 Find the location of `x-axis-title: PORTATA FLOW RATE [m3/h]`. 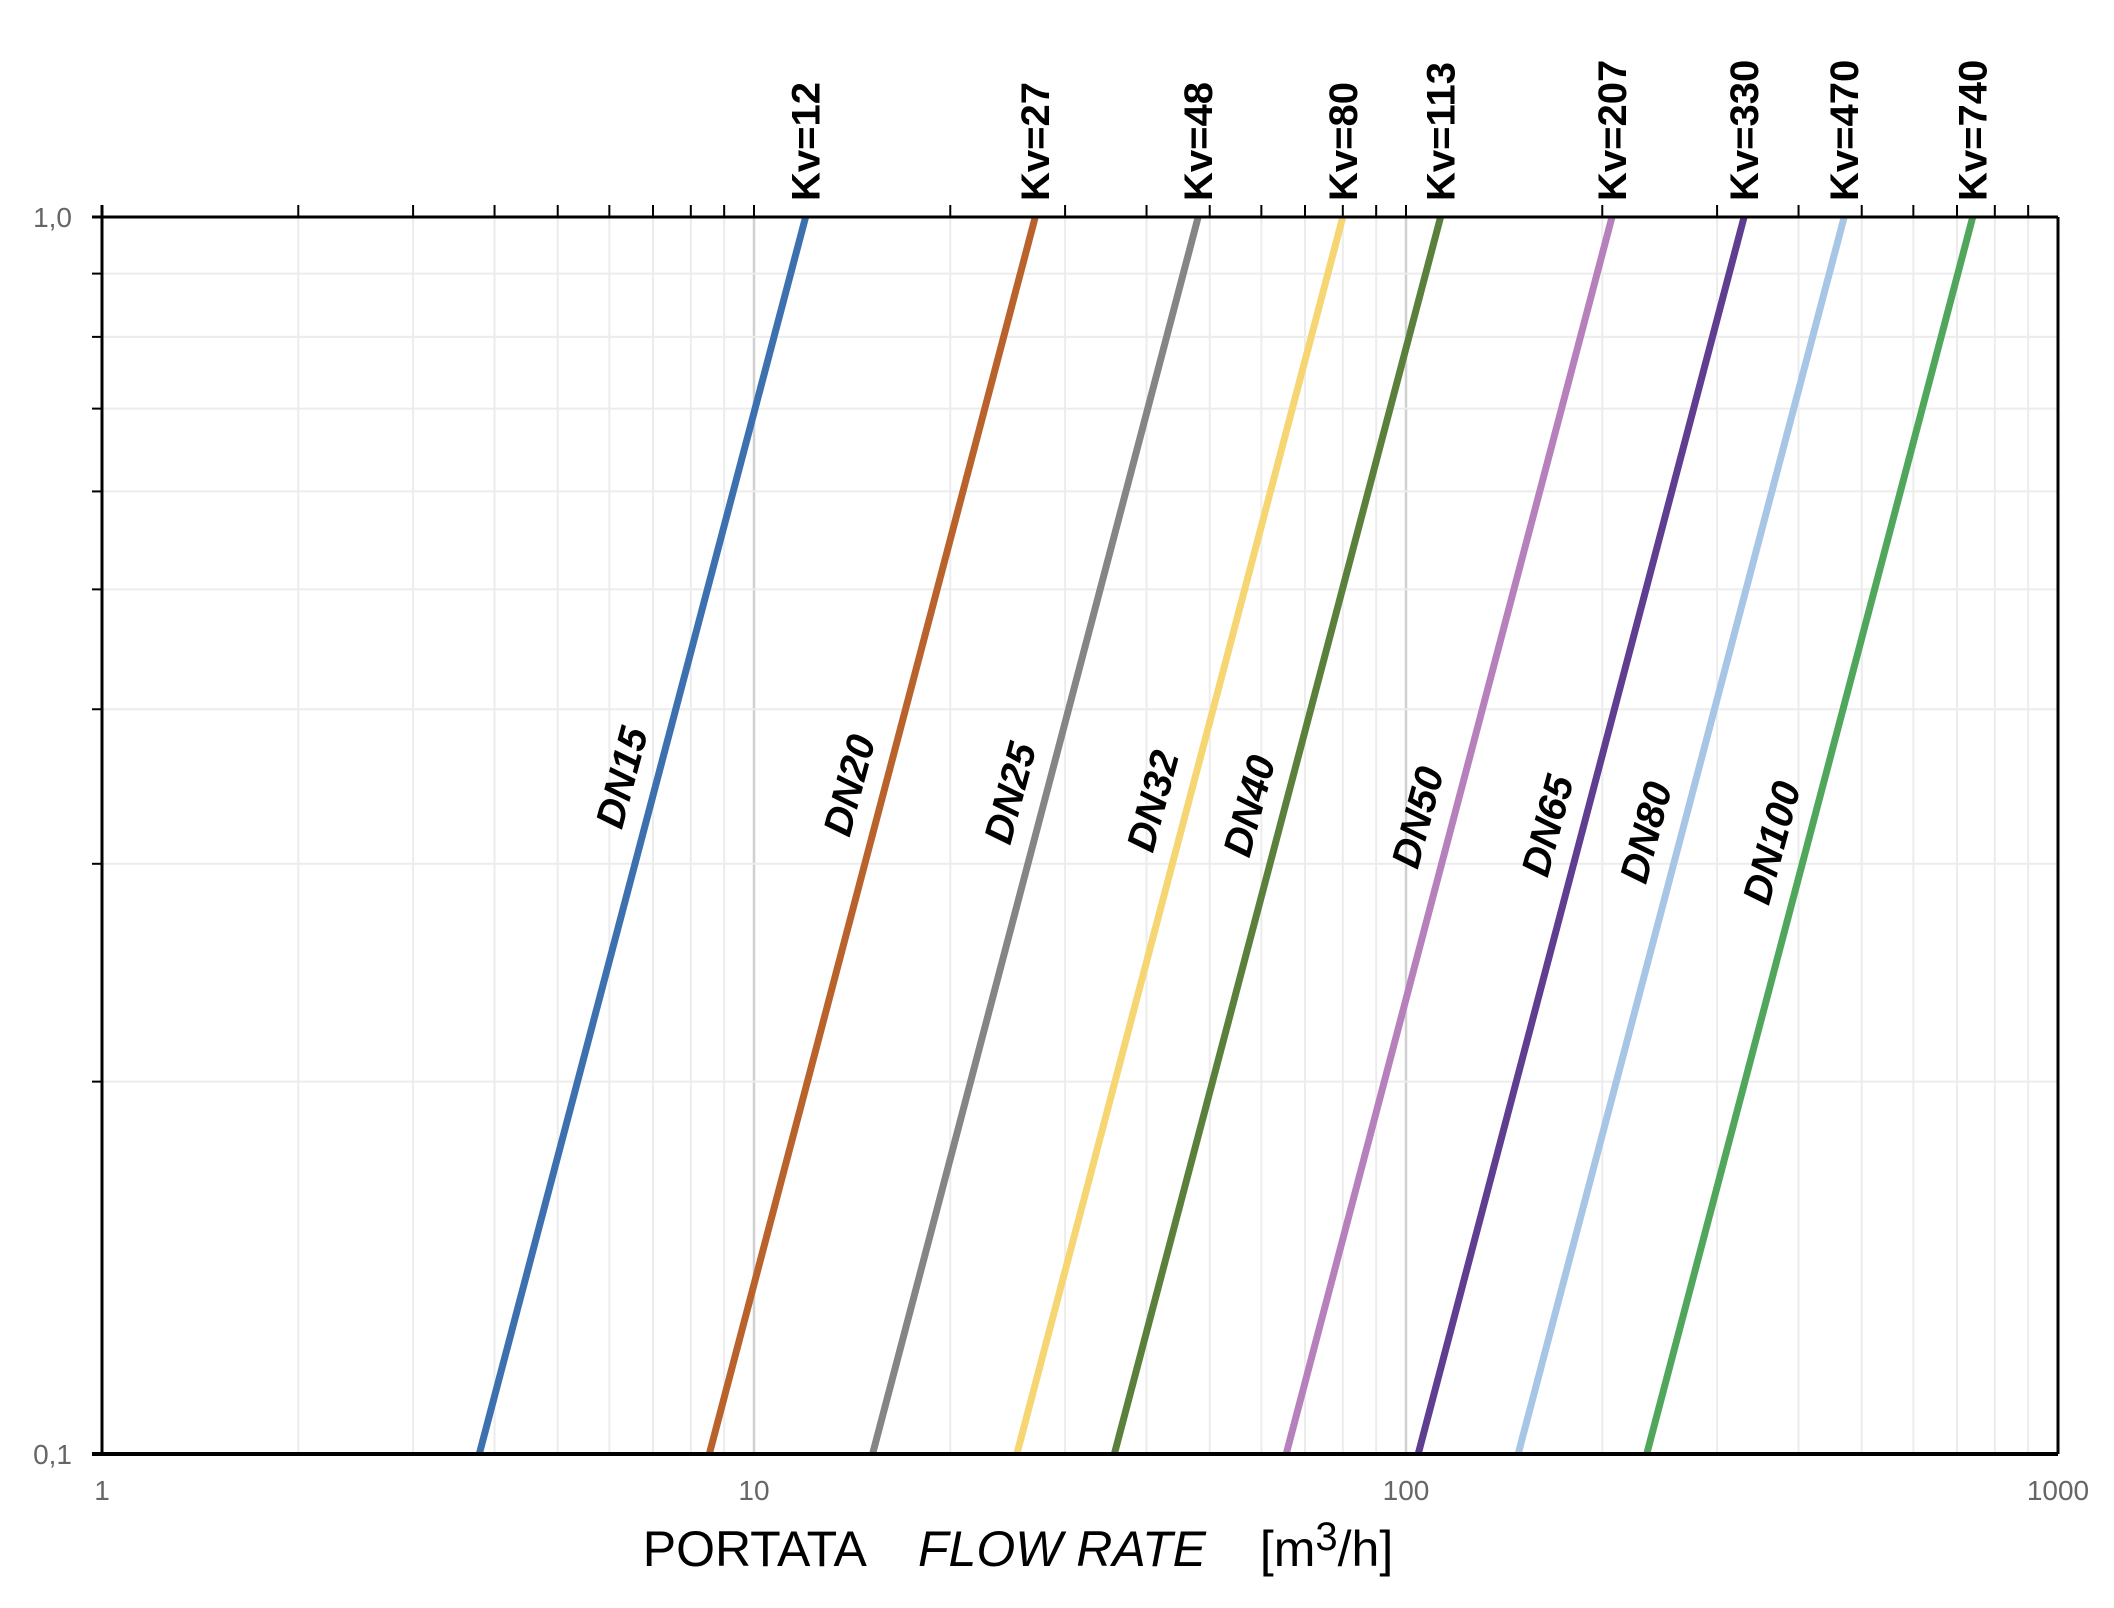

x-axis-title: PORTATA FLOW RATE [m3/h] is located at coordinates (1018, 1546).